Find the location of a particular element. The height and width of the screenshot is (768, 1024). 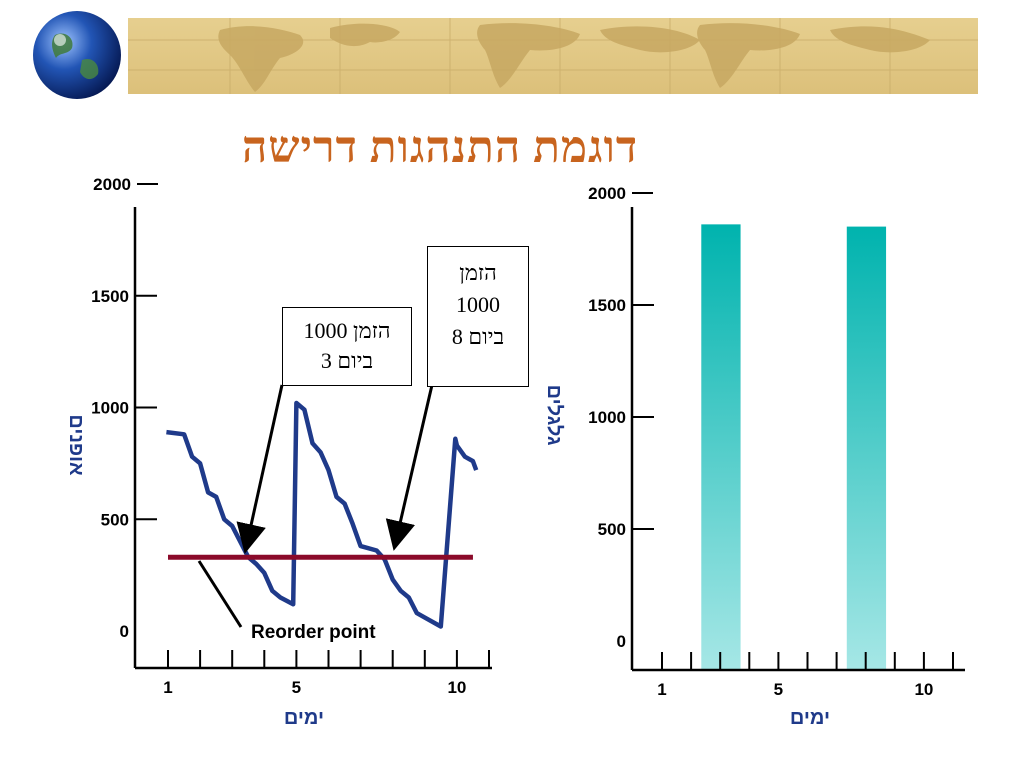

left-y-axis-title: אופנים is located at coordinates (76, 445).